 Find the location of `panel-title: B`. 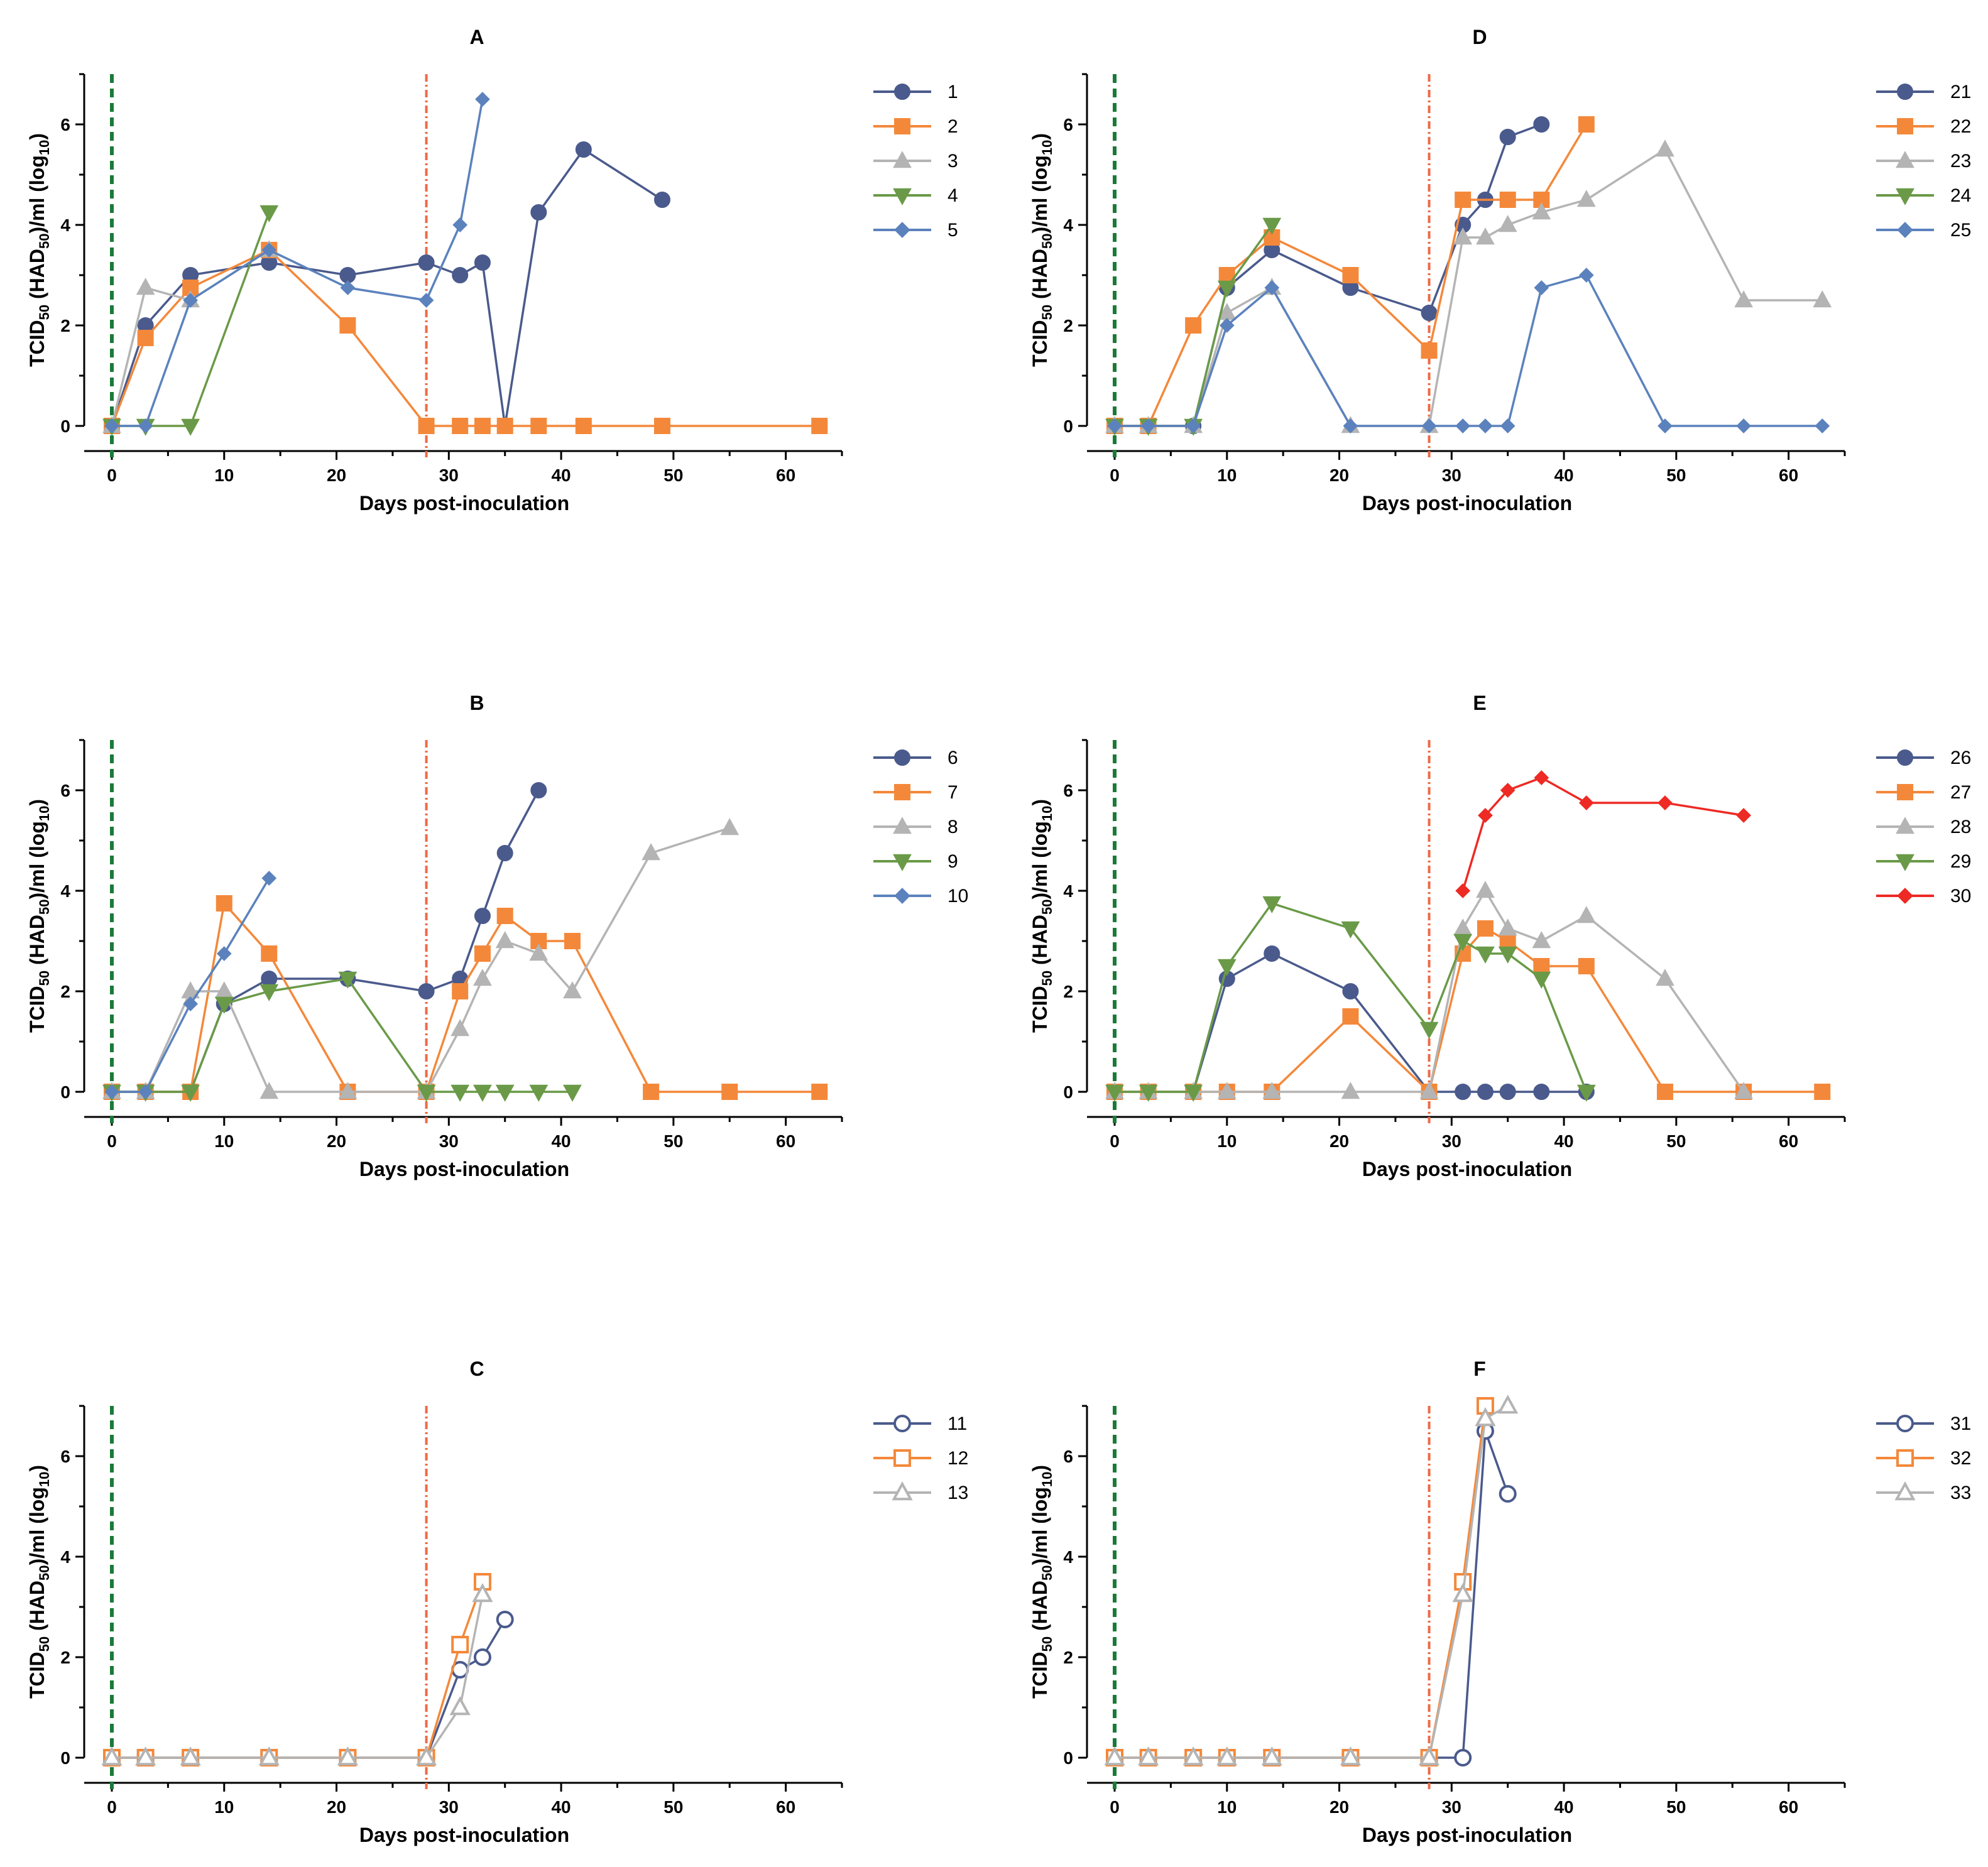

panel-title: B is located at coordinates (476, 703).